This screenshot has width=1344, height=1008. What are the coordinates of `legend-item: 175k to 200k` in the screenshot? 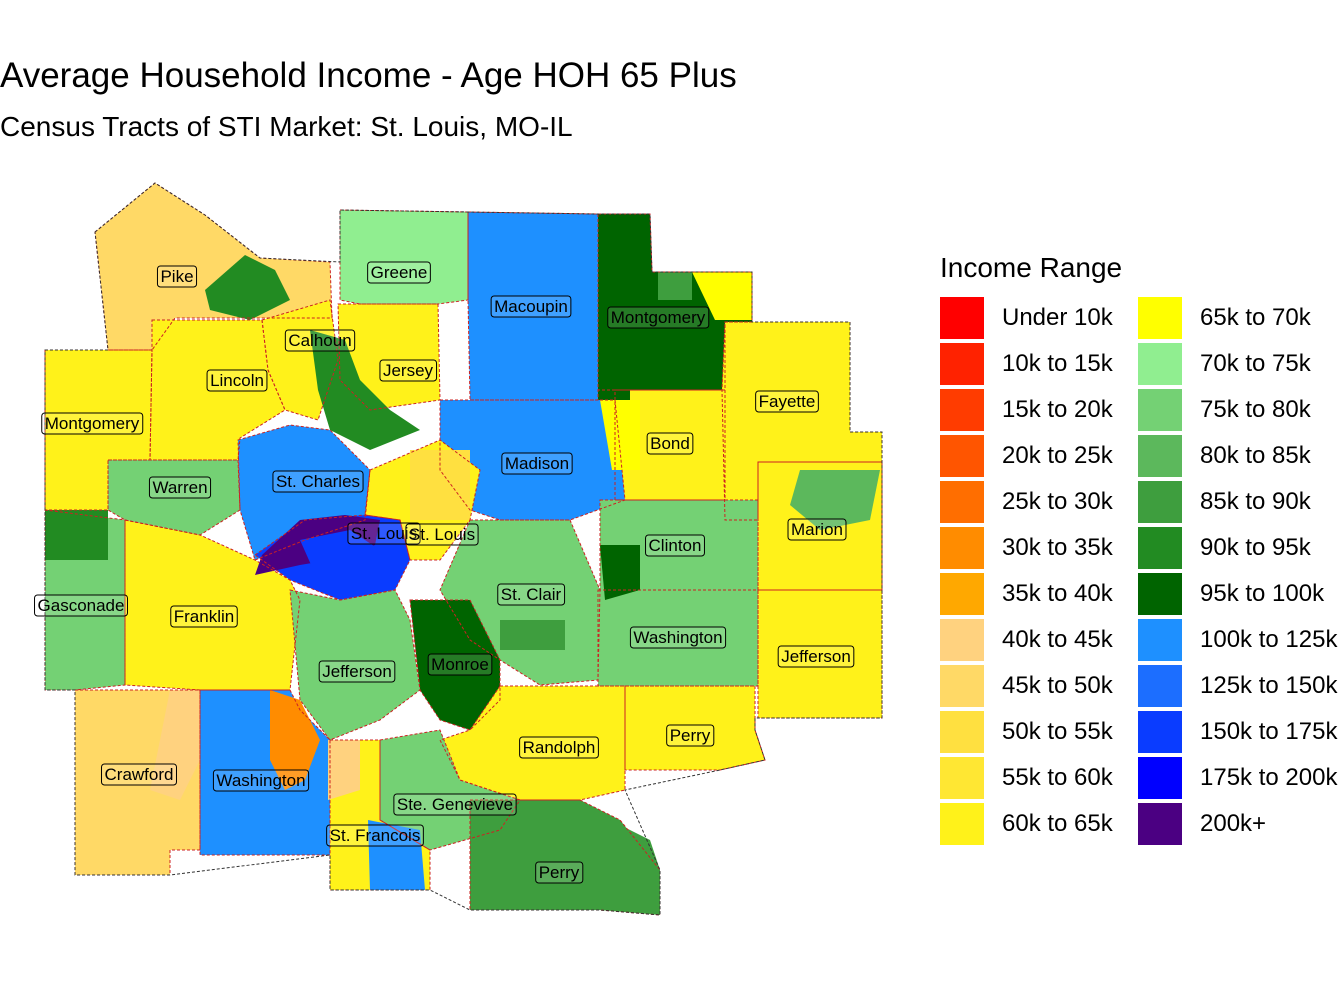 It's located at (1237, 778).